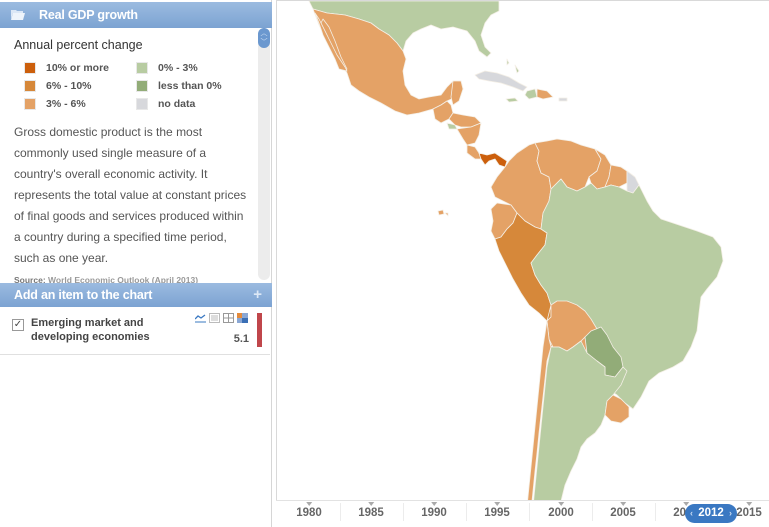 This screenshot has width=769, height=527. Describe the element at coordinates (196, 103) in the screenshot. I see `legend-item: no data` at that location.